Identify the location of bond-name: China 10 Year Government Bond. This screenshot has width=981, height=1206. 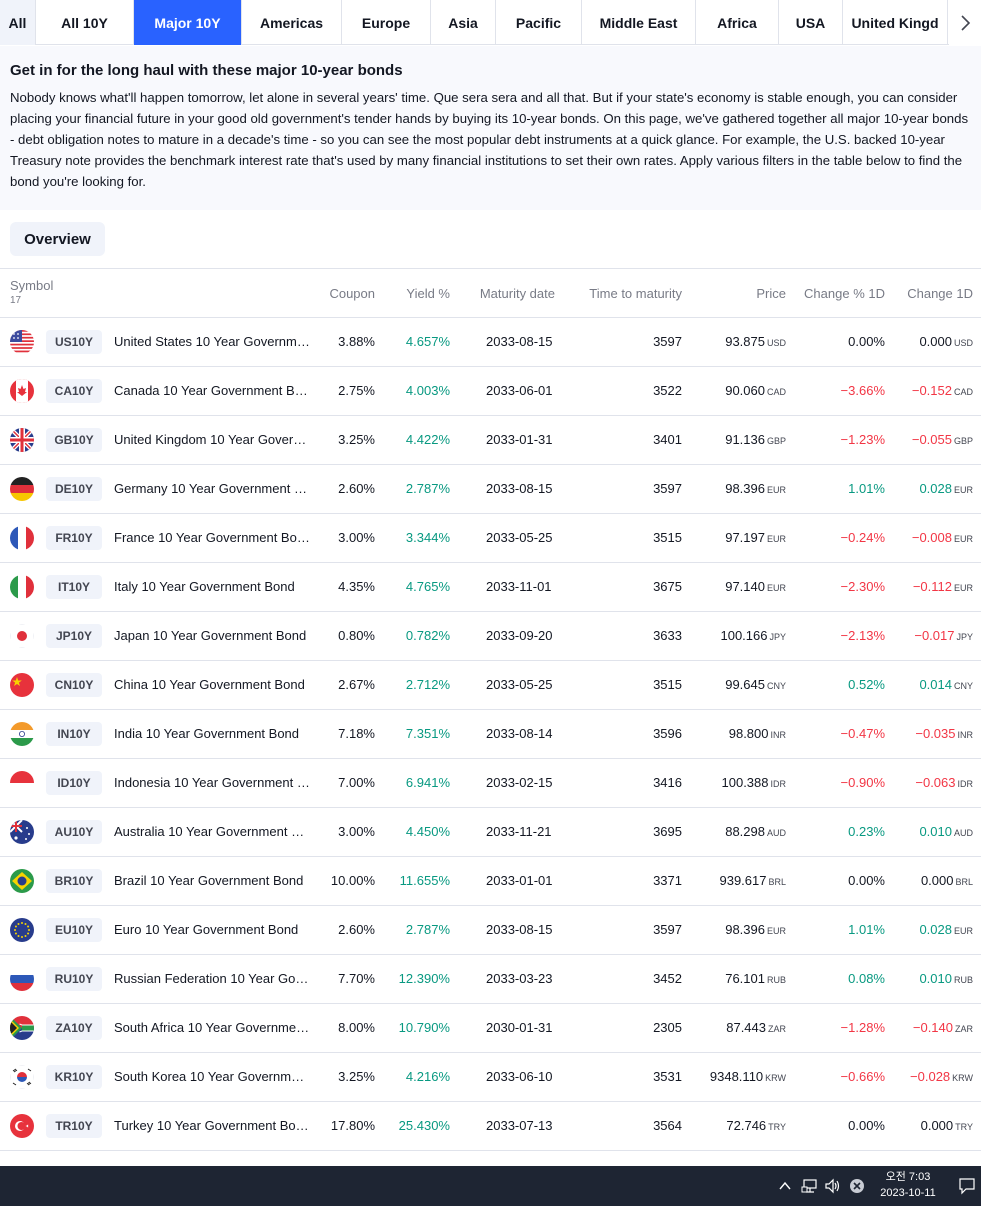
(209, 684).